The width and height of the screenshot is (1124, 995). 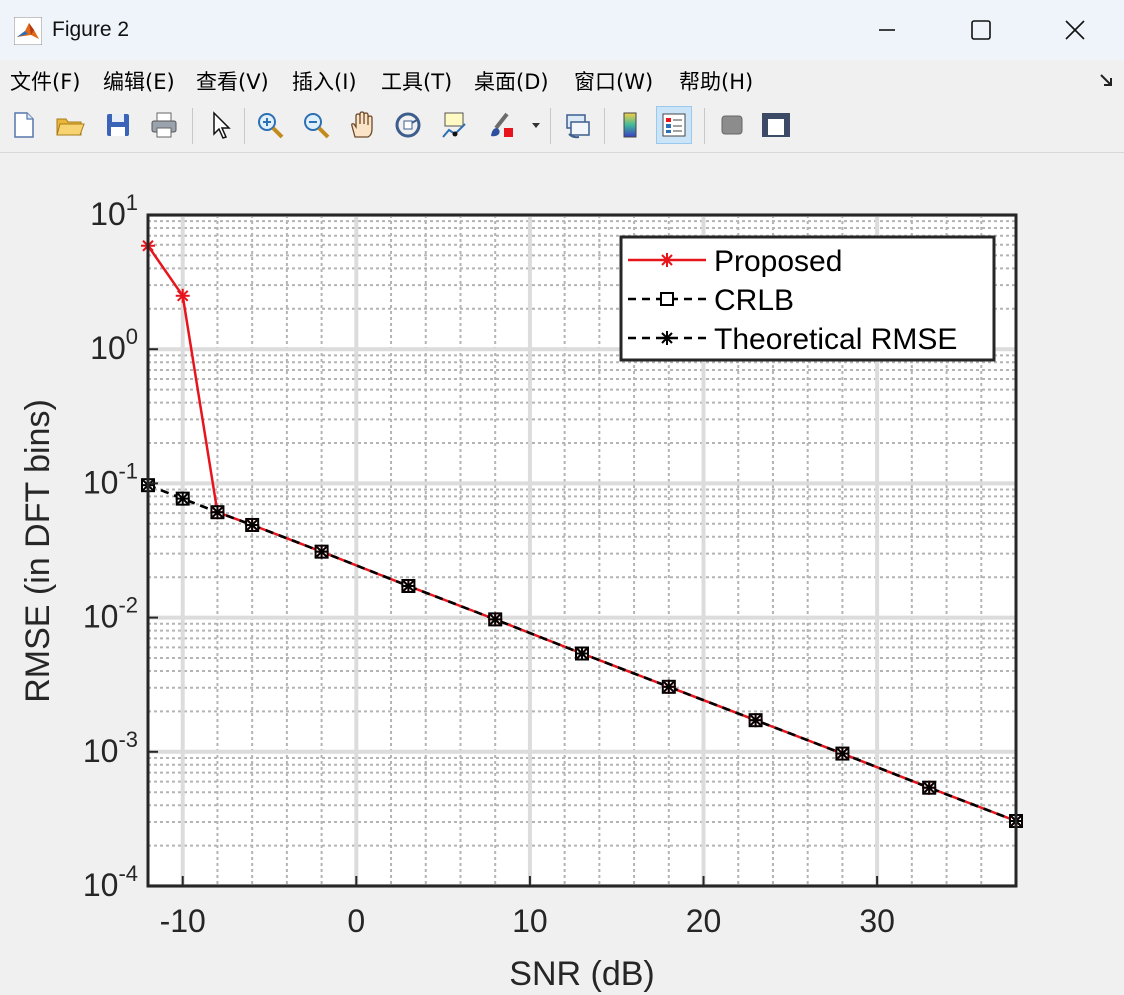 I want to click on maximize-icon, so click(x=981, y=30).